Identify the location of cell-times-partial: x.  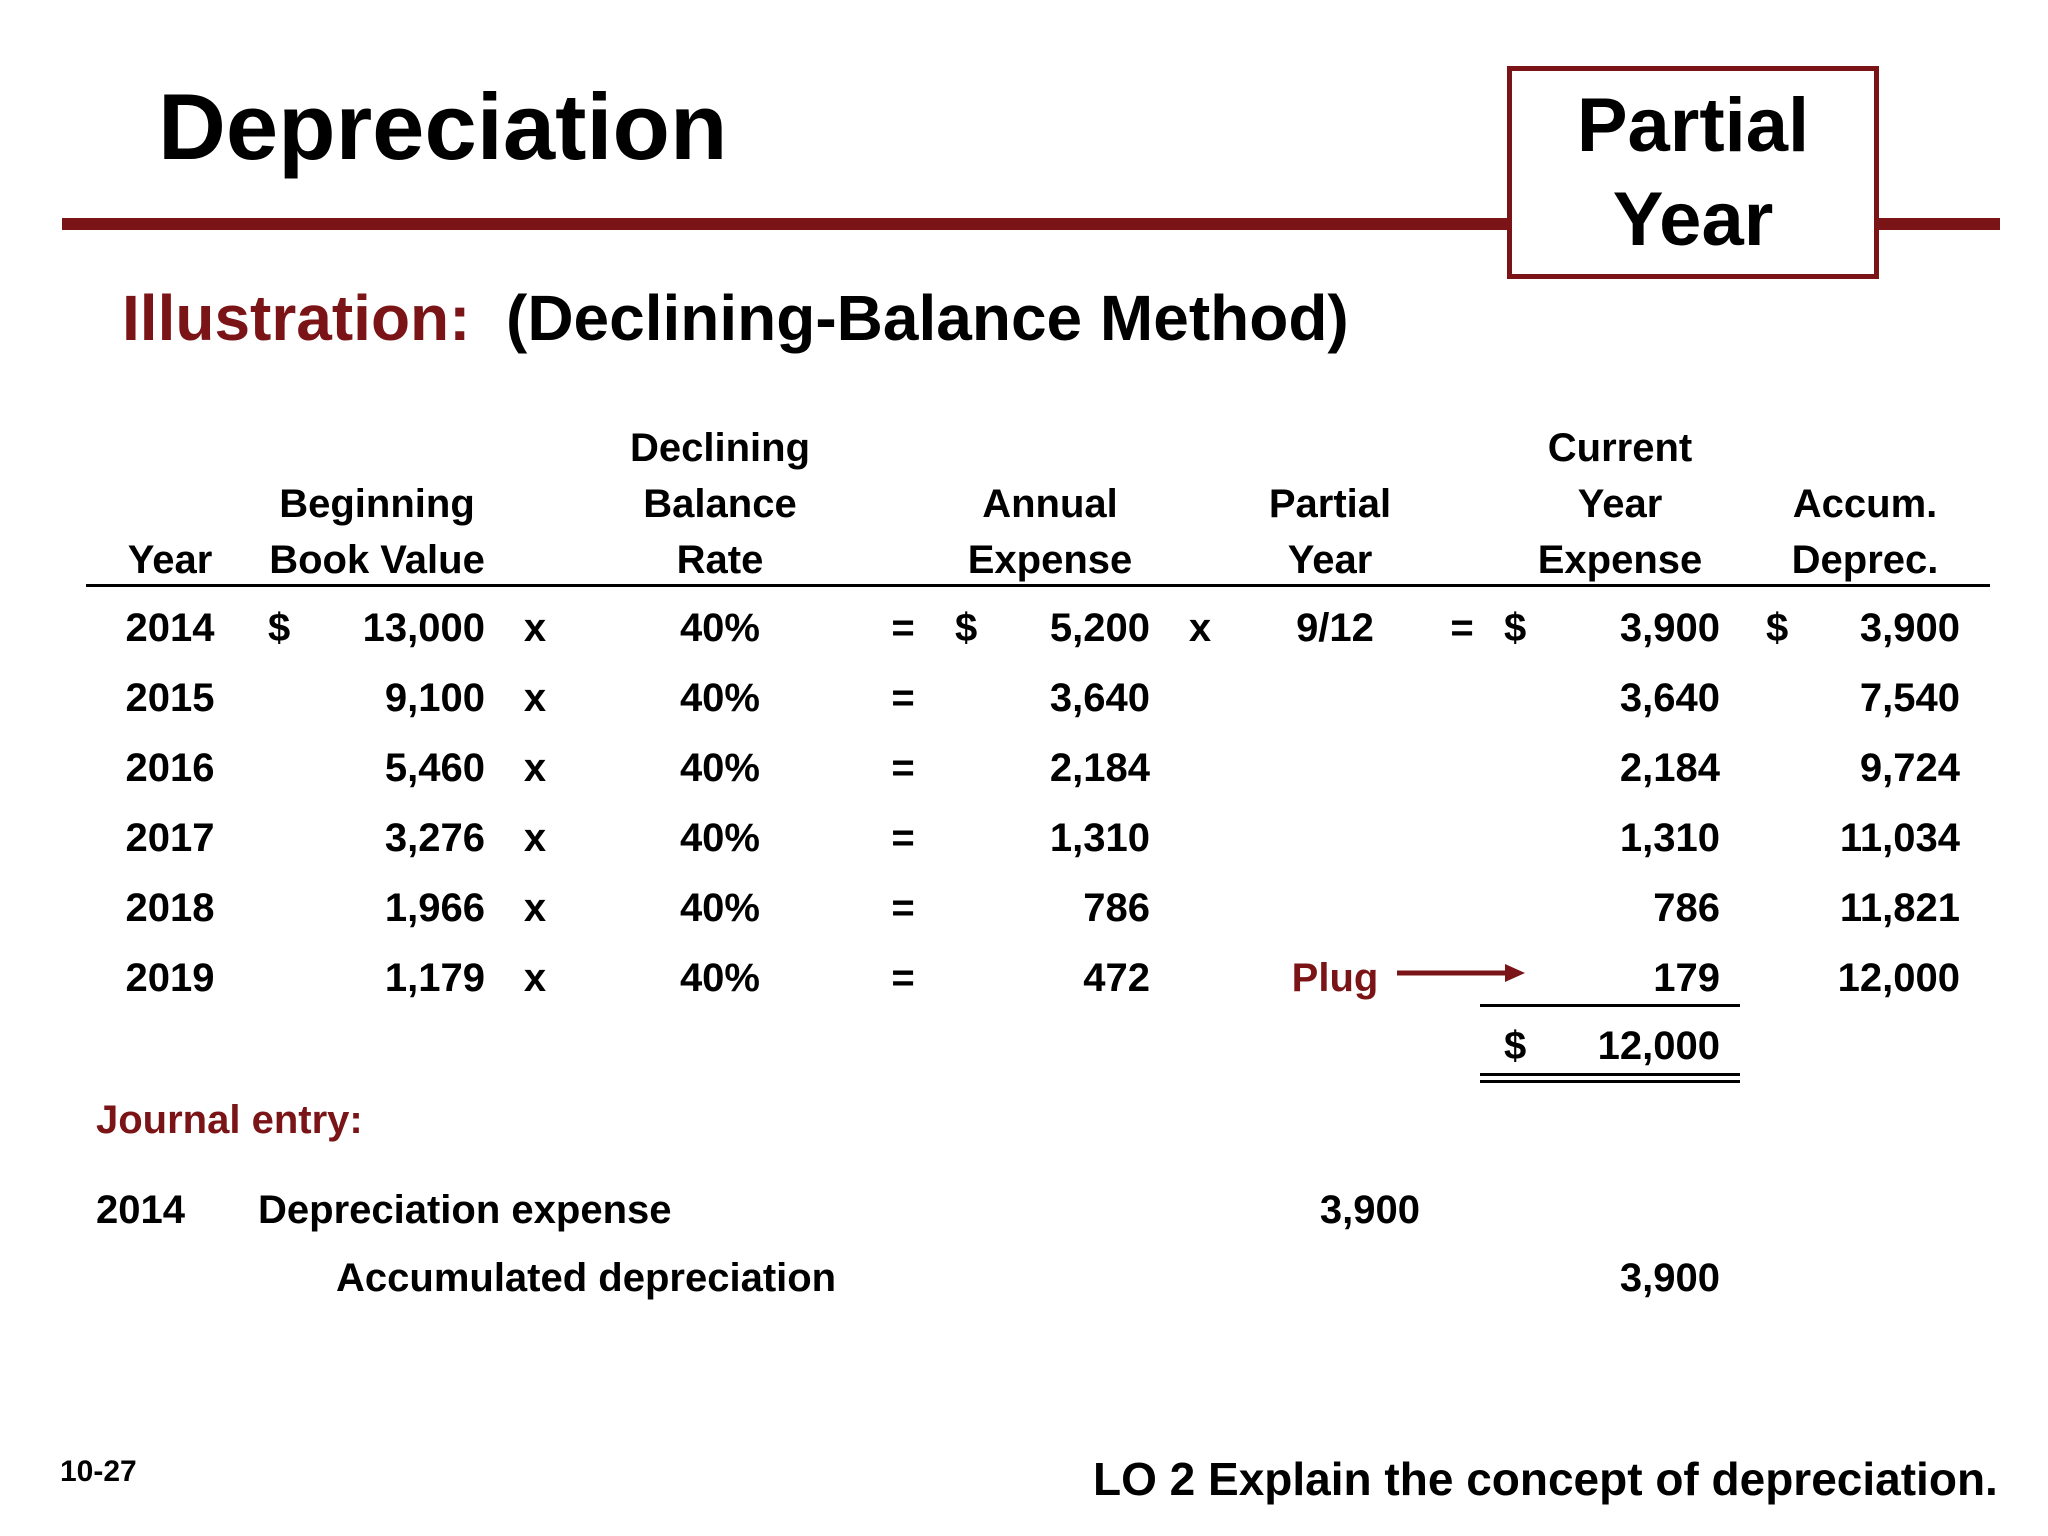
(1200, 628).